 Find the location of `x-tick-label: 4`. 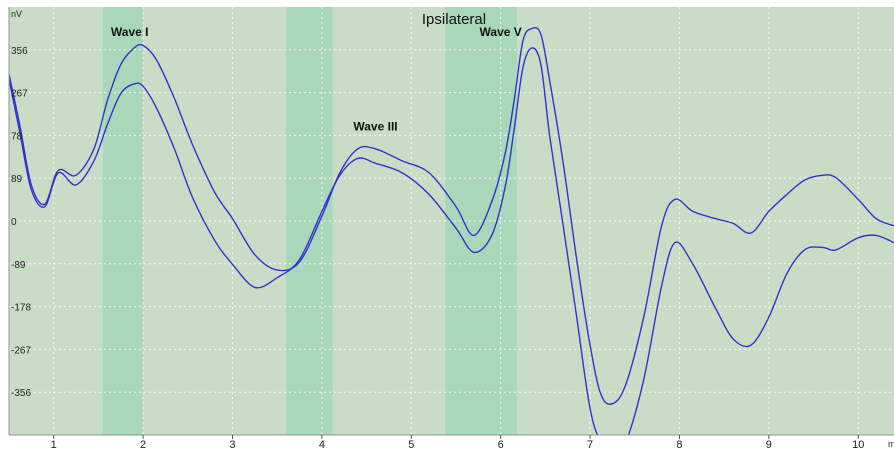

x-tick-label: 4 is located at coordinates (322, 445).